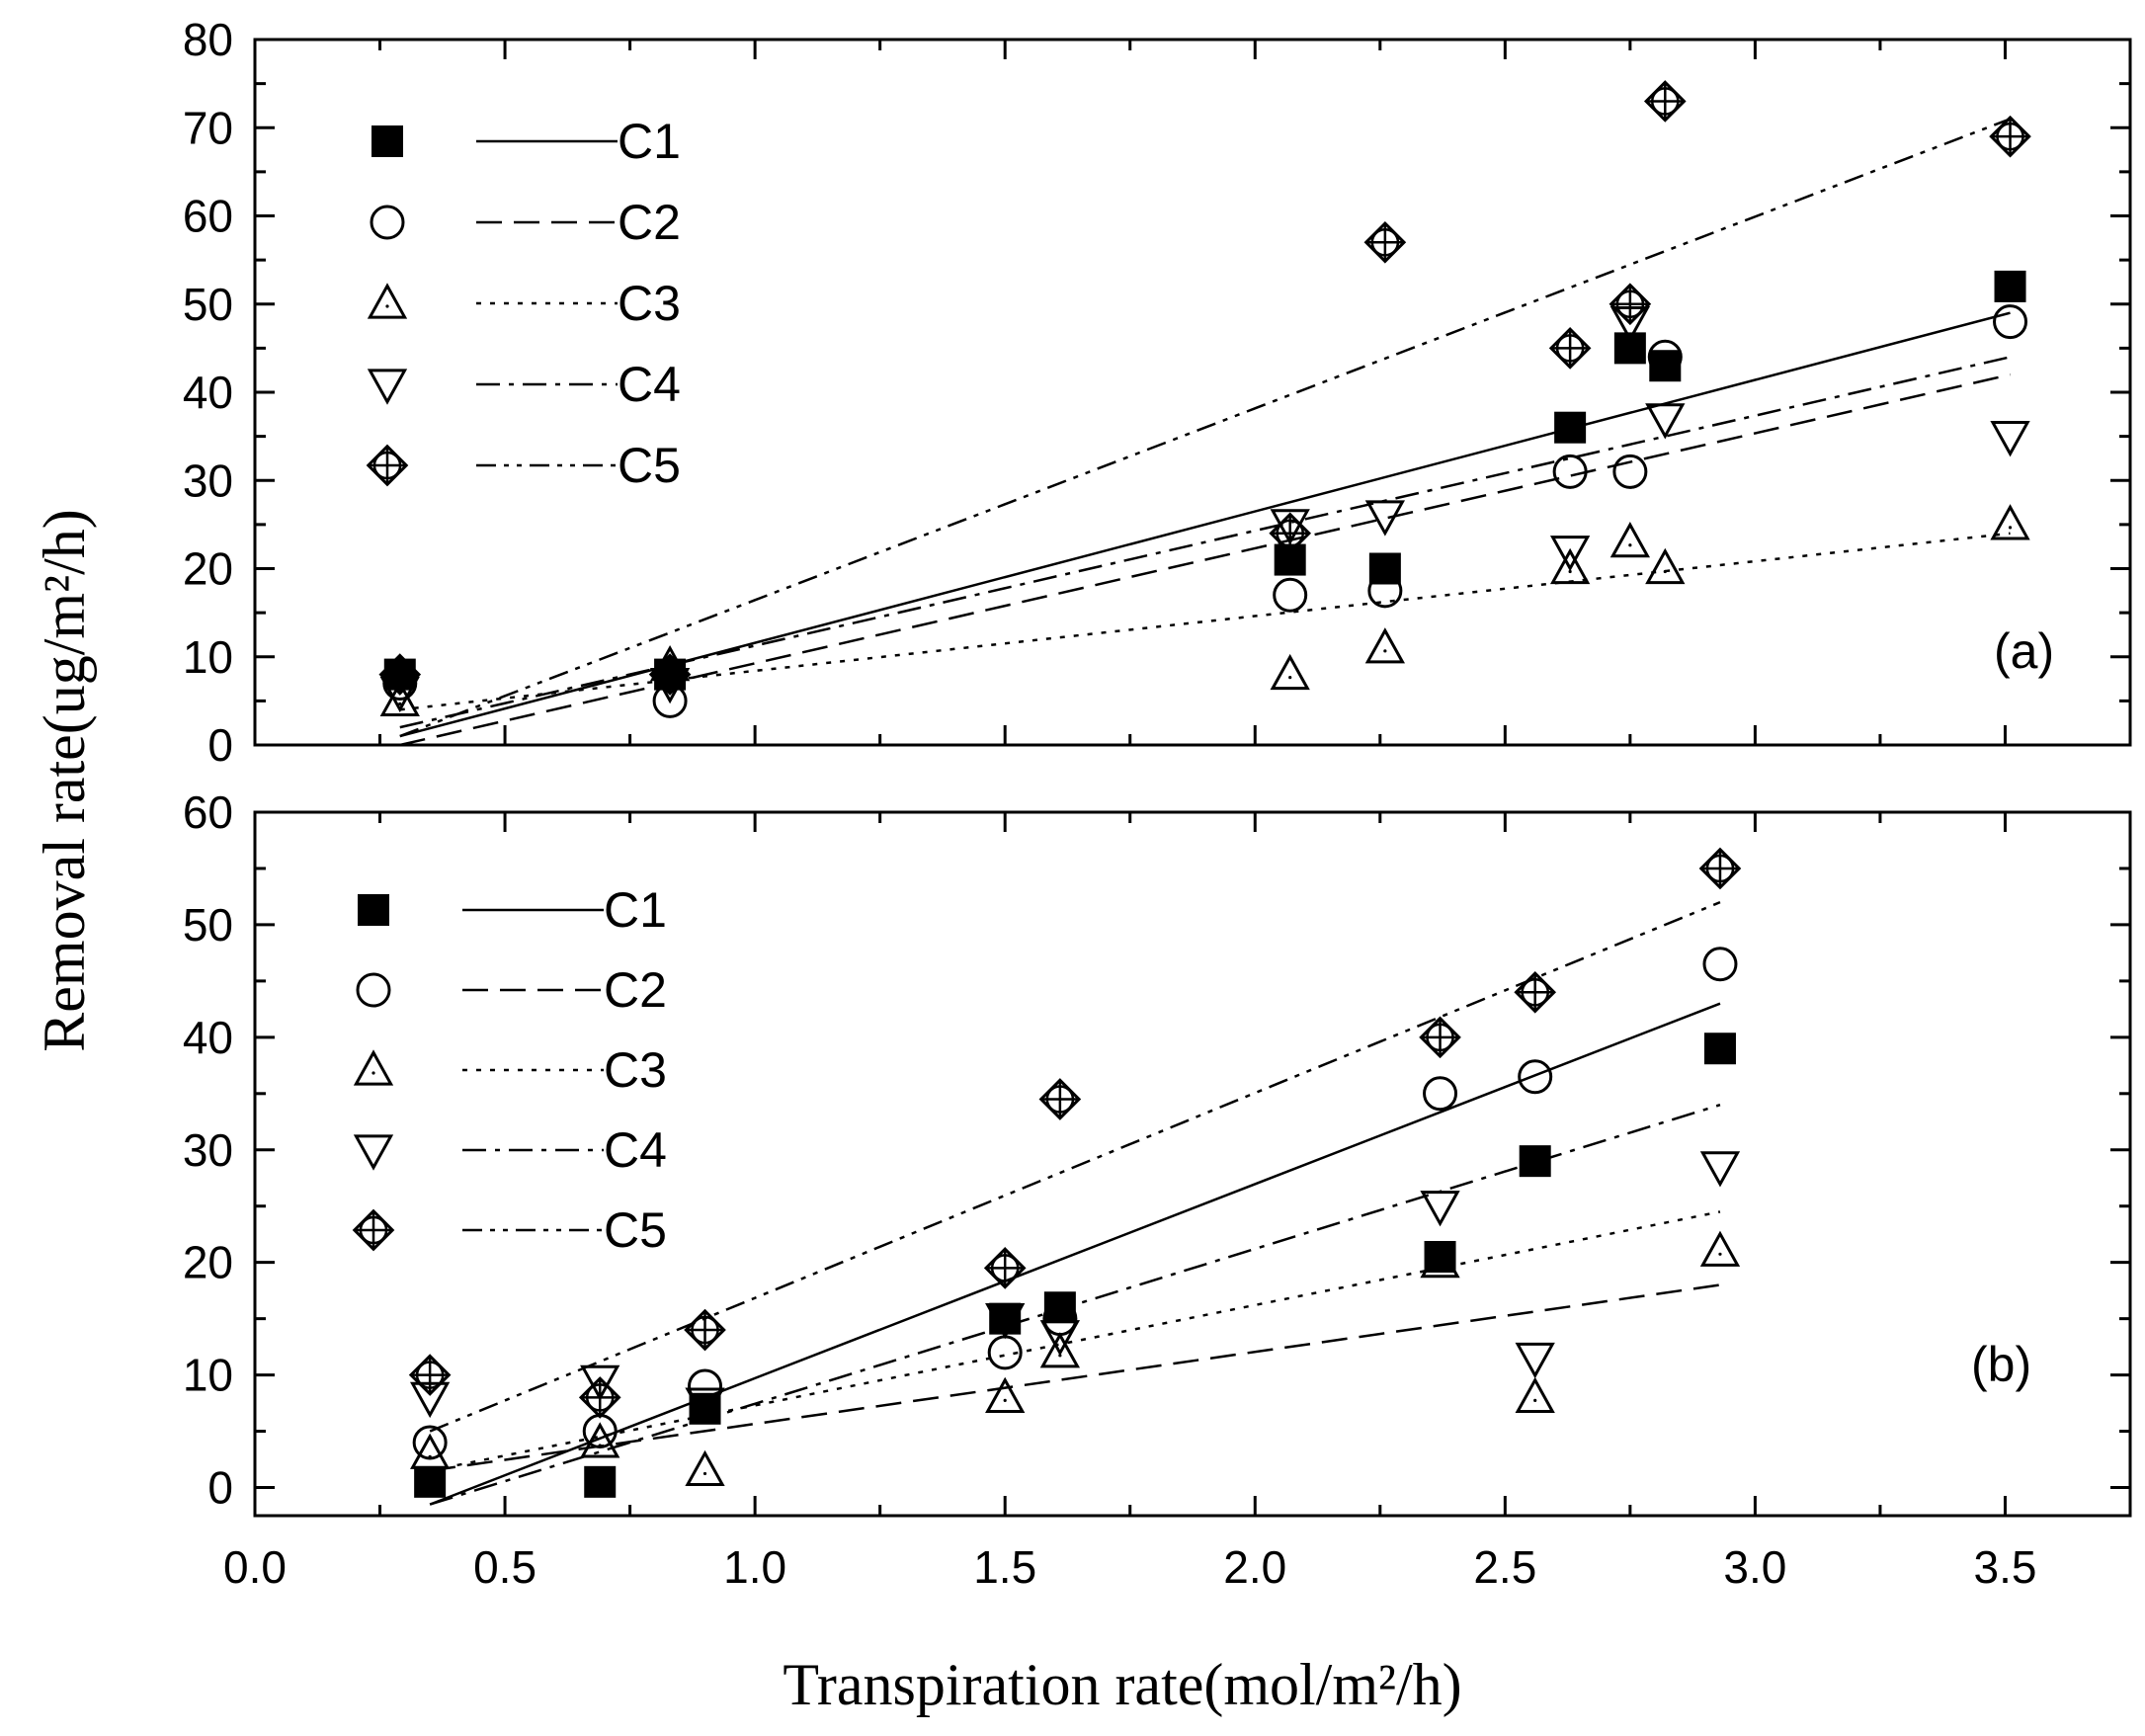 Image resolution: width=2145 pixels, height=1736 pixels. What do you see at coordinates (208, 393) in the screenshot?
I see `panel-a-y-tick-label: 40` at bounding box center [208, 393].